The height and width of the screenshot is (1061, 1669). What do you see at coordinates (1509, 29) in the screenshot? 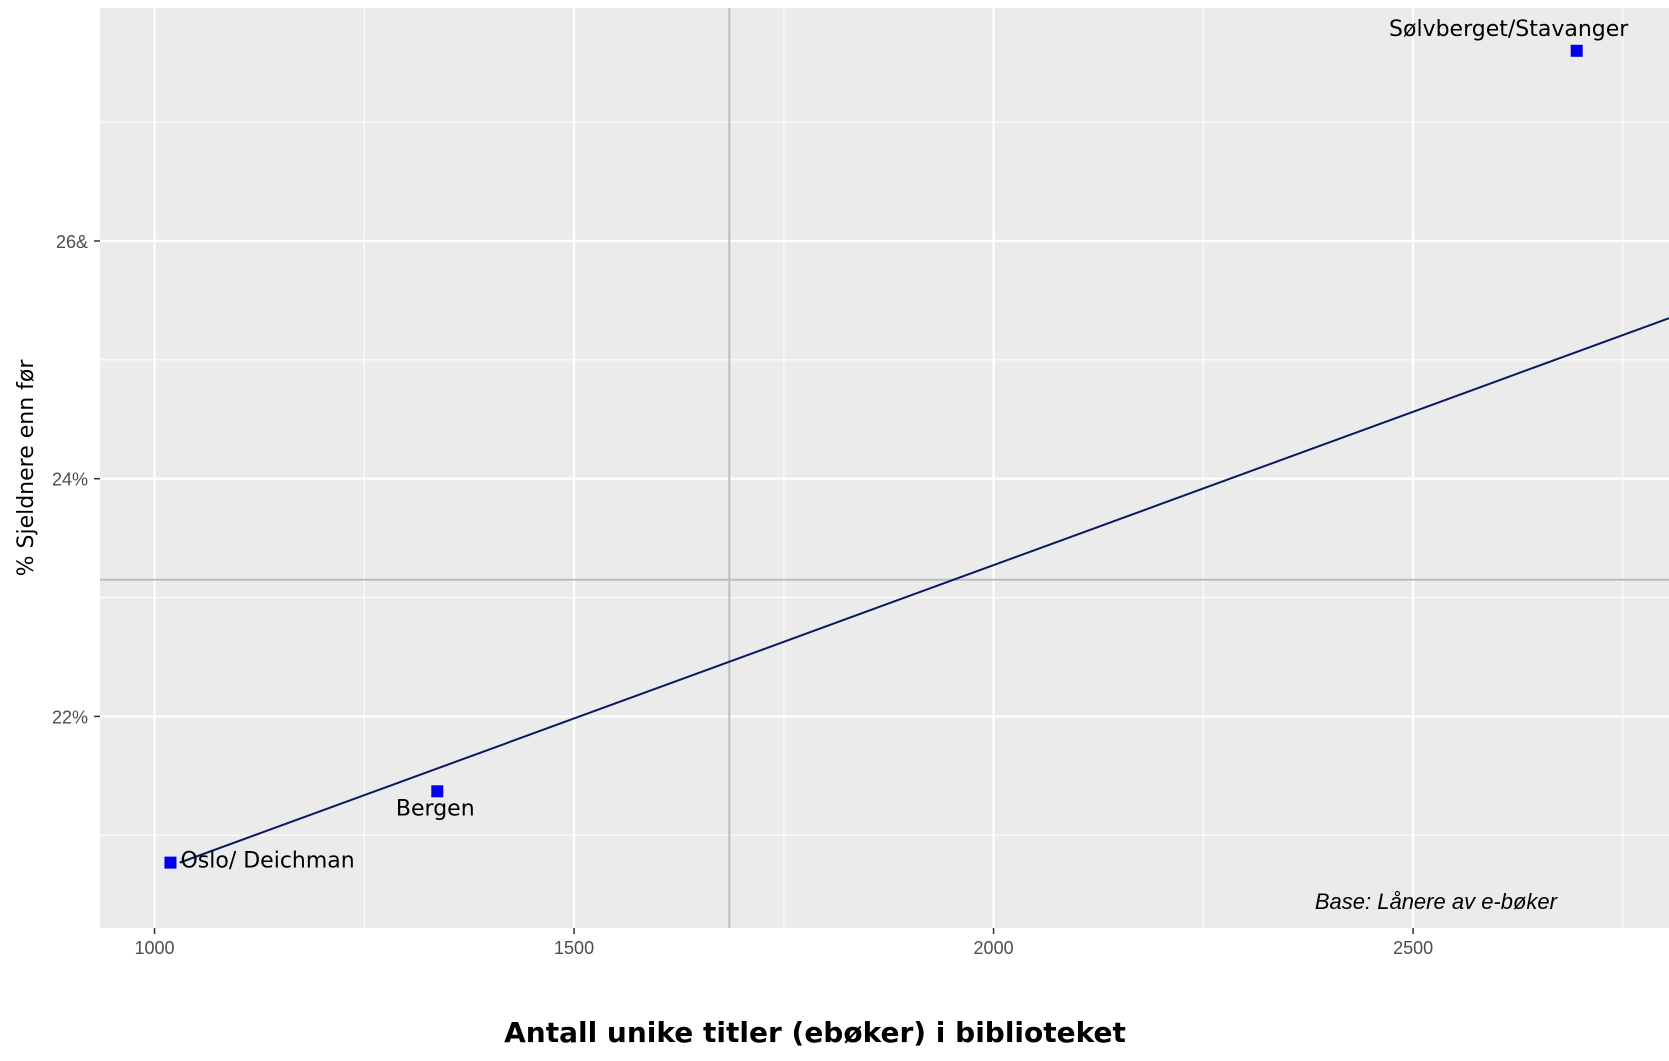
I see `point-label: Sølvberget/Stavanger` at bounding box center [1509, 29].